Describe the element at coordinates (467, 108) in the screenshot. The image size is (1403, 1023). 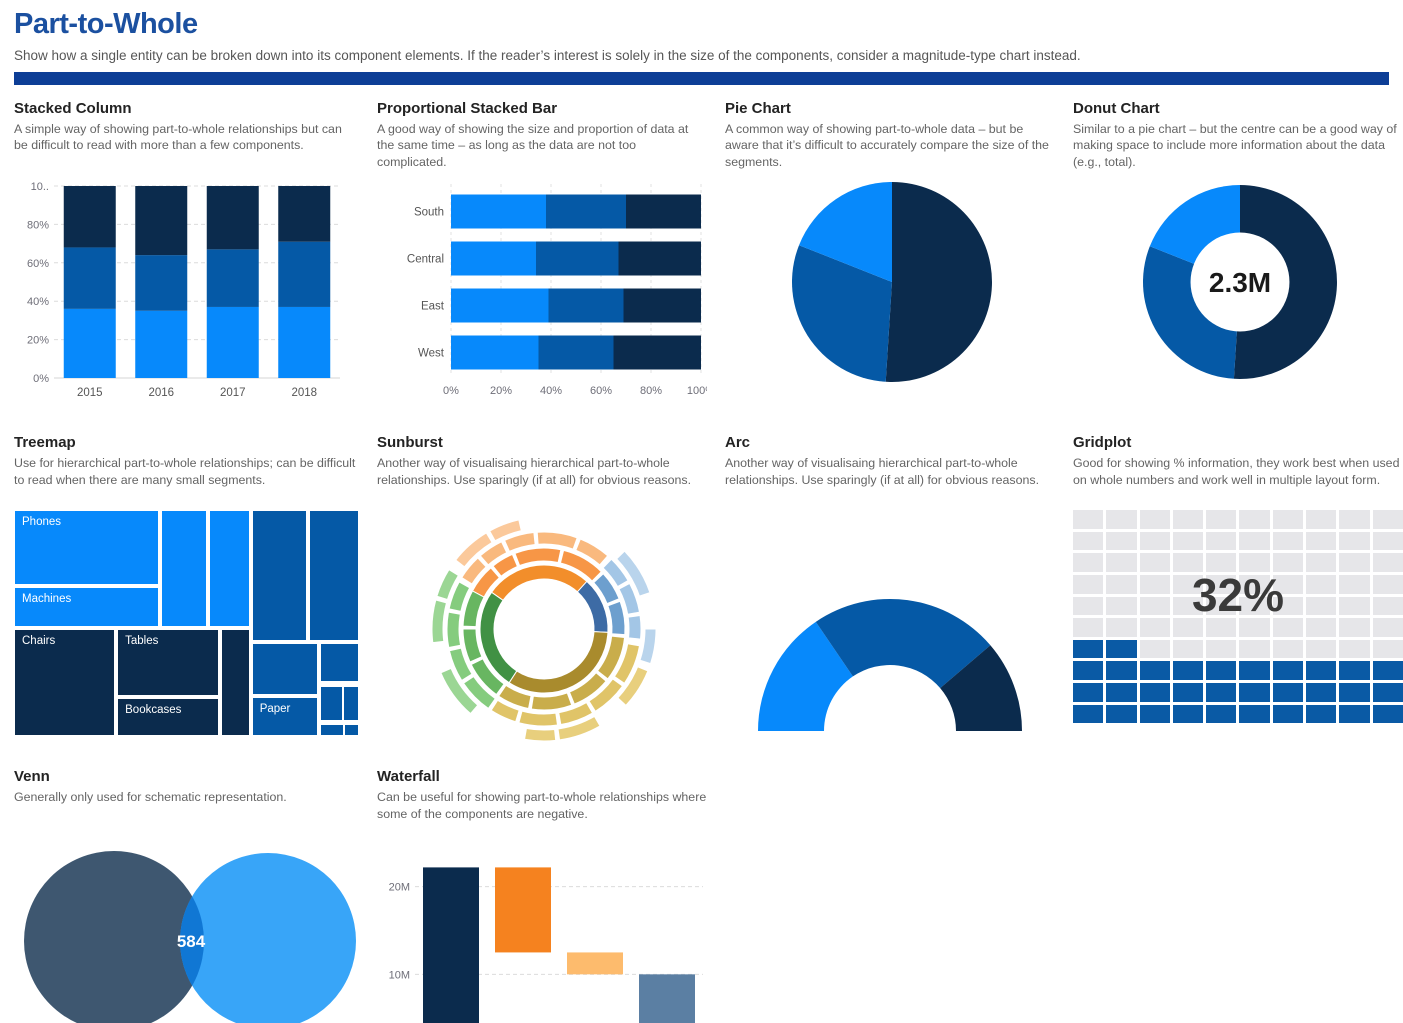
I see `panel-title: Proportional Stacked Bar` at that location.